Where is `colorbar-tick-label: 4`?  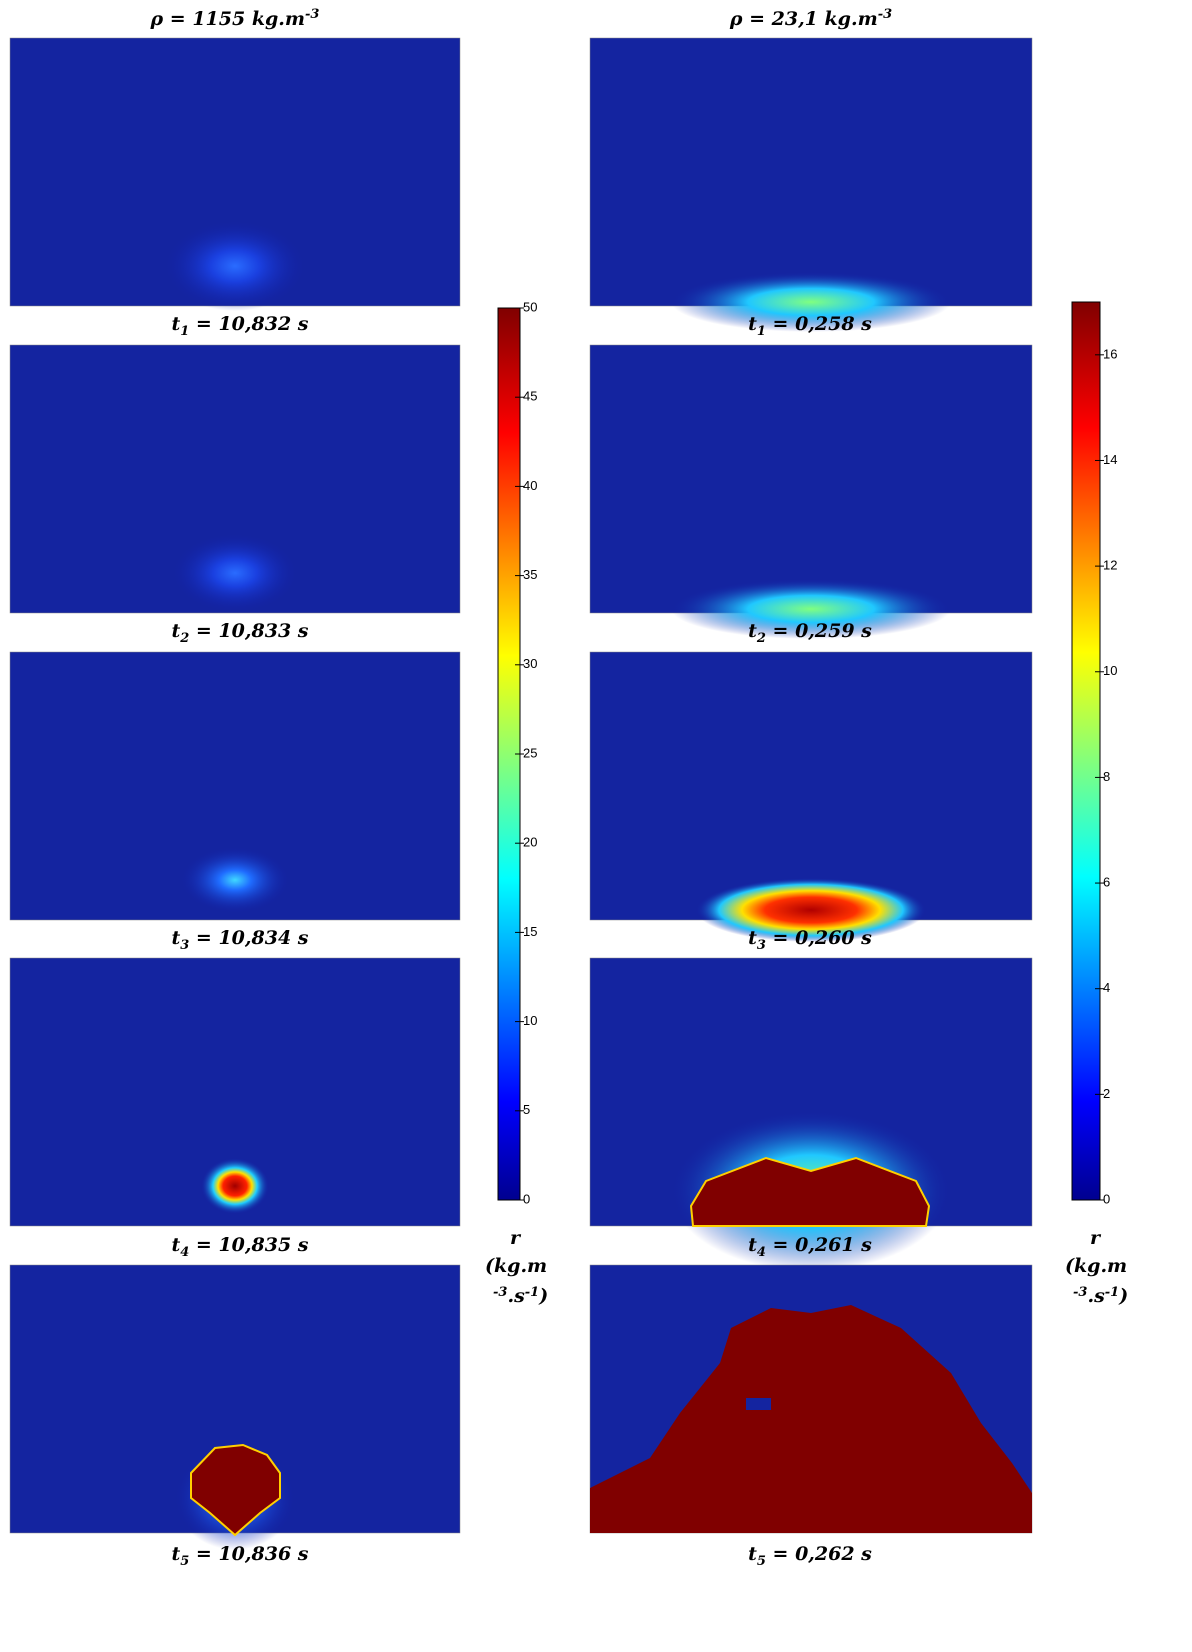 colorbar-tick-label: 4 is located at coordinates (1106, 987).